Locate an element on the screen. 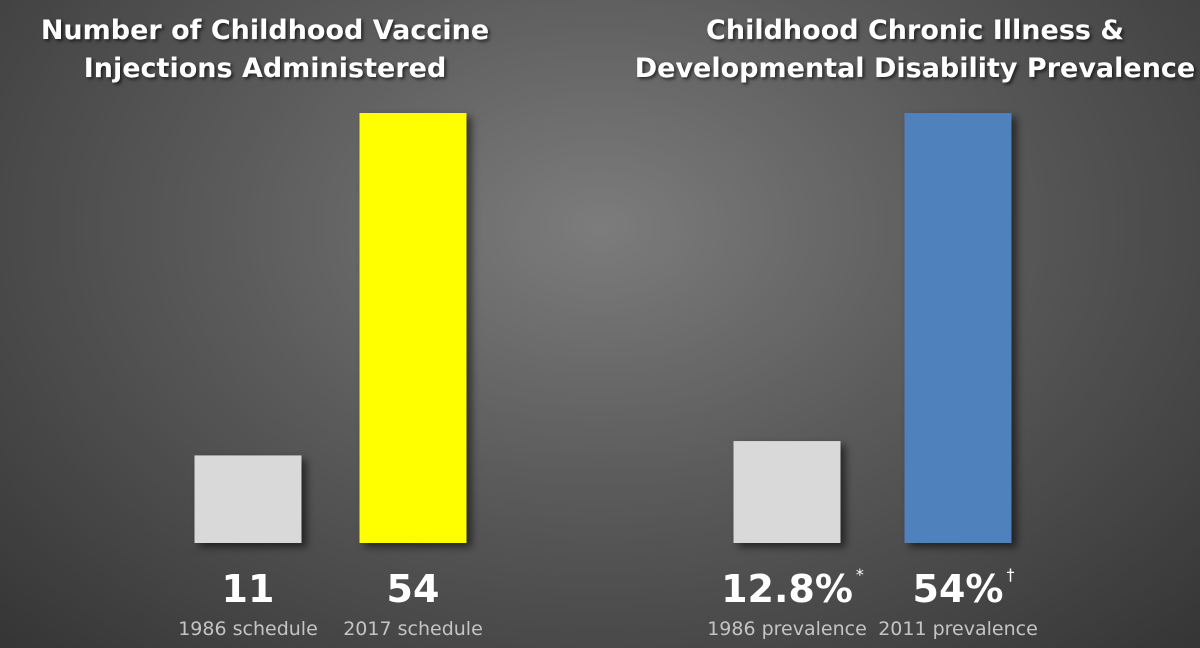 Image resolution: width=1200 pixels, height=648 pixels. value-label: 54% is located at coordinates (958, 589).